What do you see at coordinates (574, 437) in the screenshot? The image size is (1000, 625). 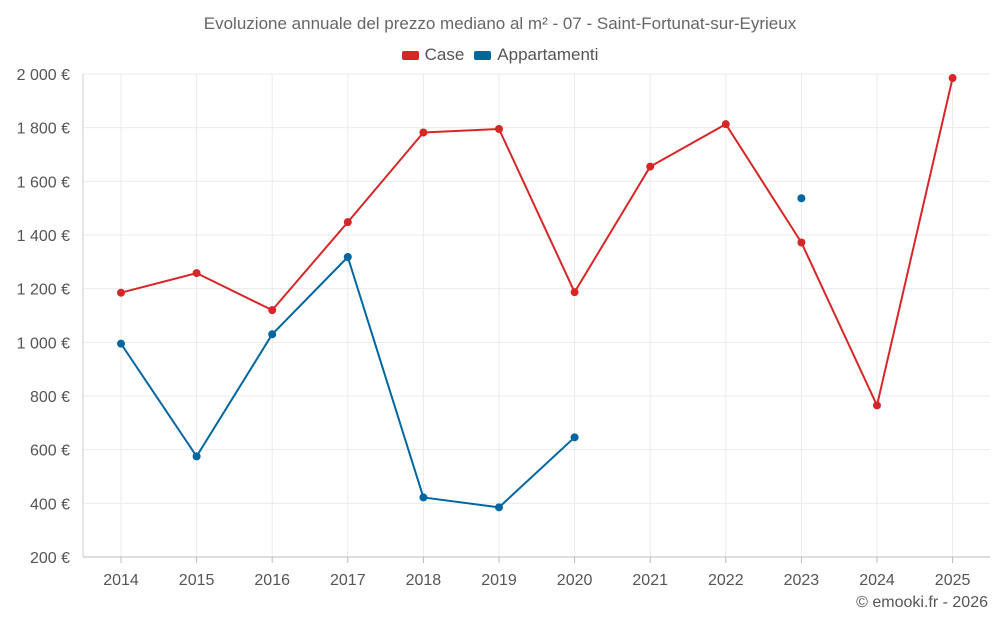 I see `data-point-appartamenti-2020` at bounding box center [574, 437].